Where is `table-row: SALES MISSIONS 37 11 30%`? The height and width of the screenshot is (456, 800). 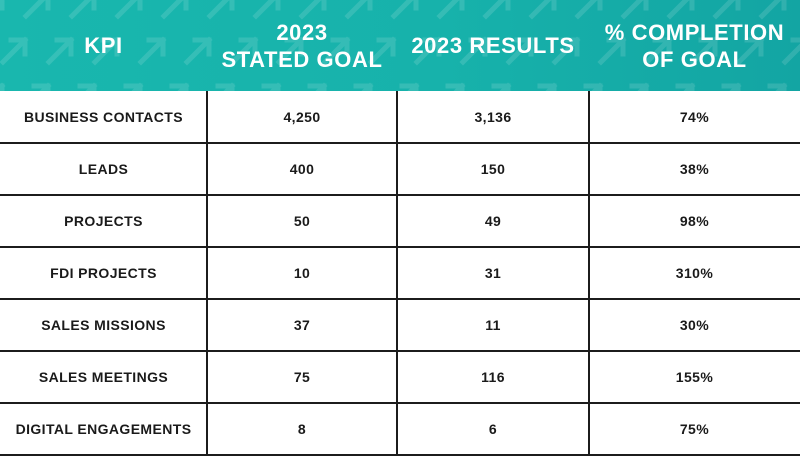
table-row: SALES MISSIONS 37 11 30% is located at coordinates (400, 325).